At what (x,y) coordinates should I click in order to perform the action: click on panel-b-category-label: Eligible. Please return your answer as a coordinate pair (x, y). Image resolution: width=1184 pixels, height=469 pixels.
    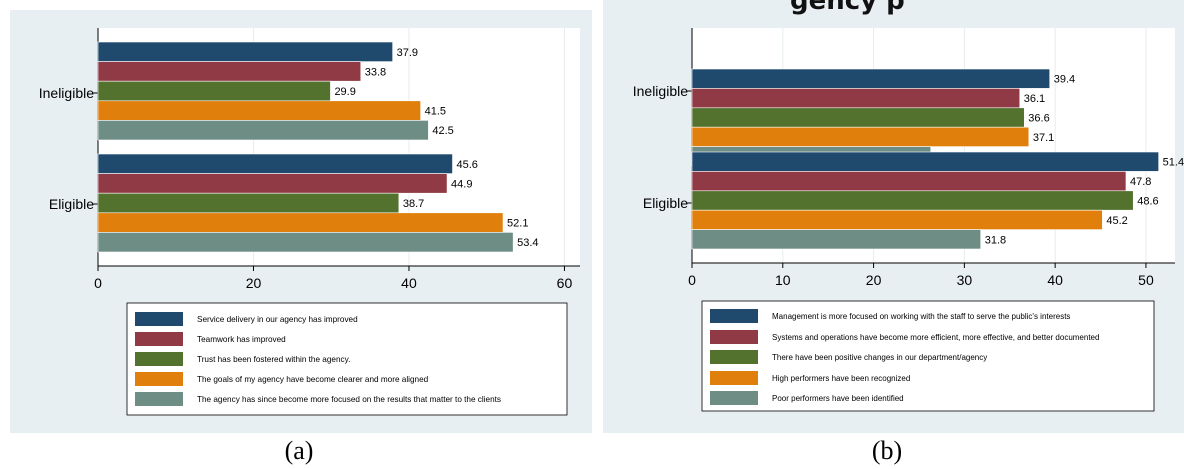
    Looking at the image, I should click on (665, 203).